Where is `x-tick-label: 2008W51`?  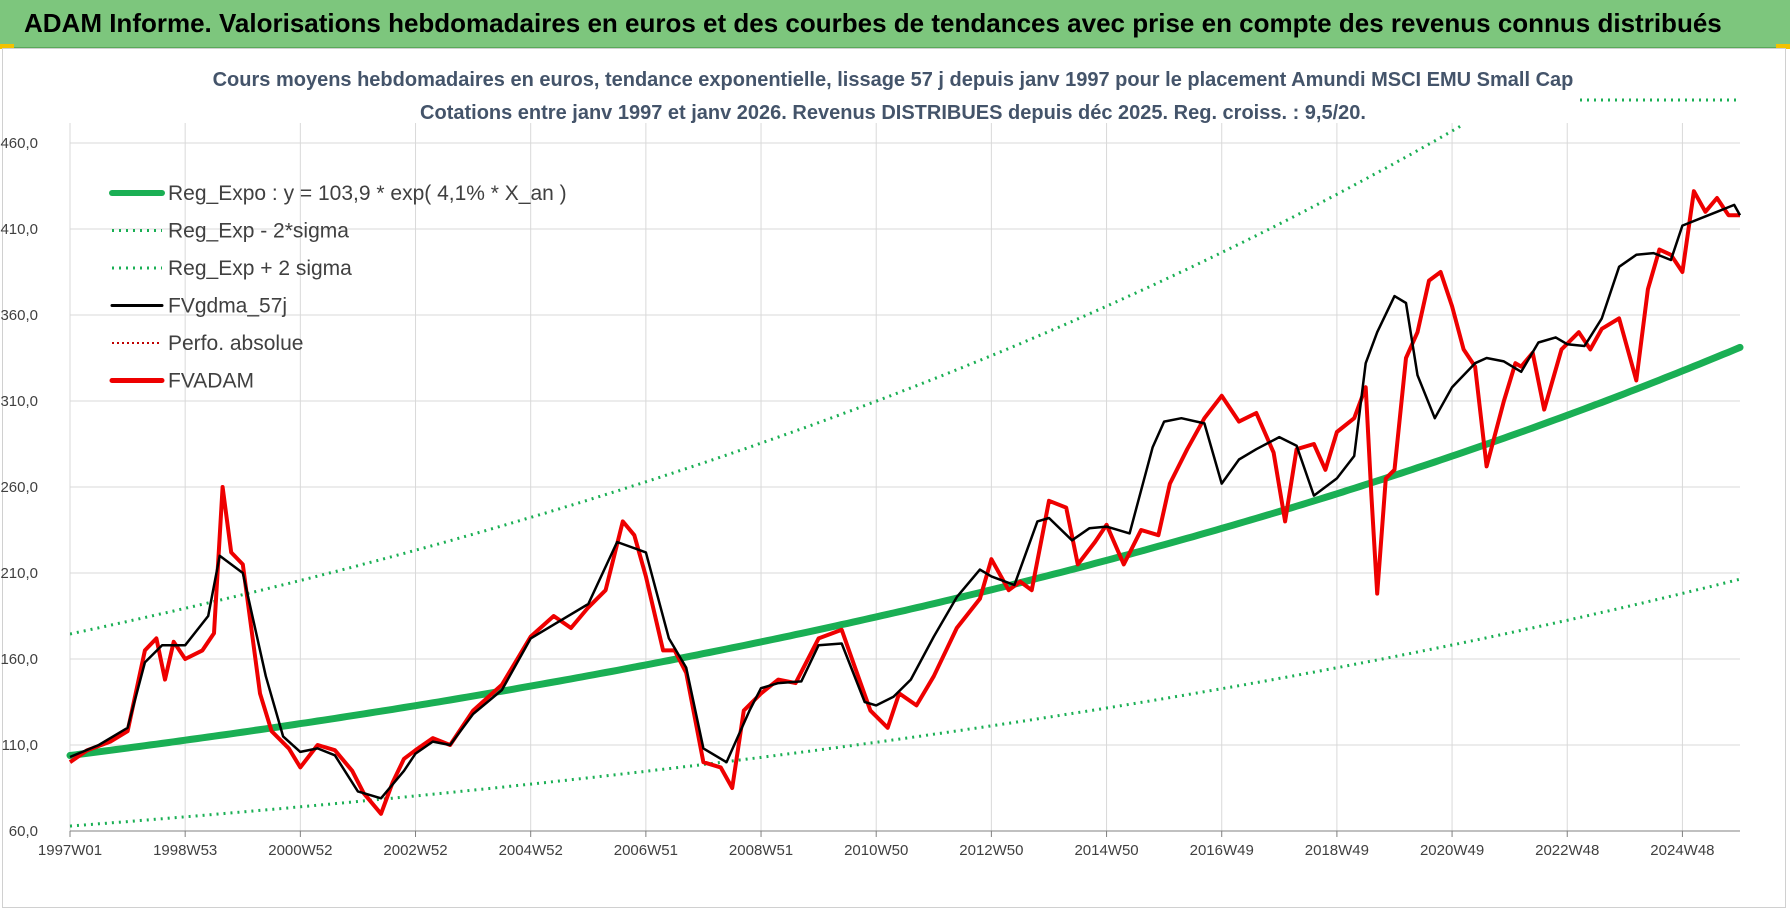 x-tick-label: 2008W51 is located at coordinates (761, 850).